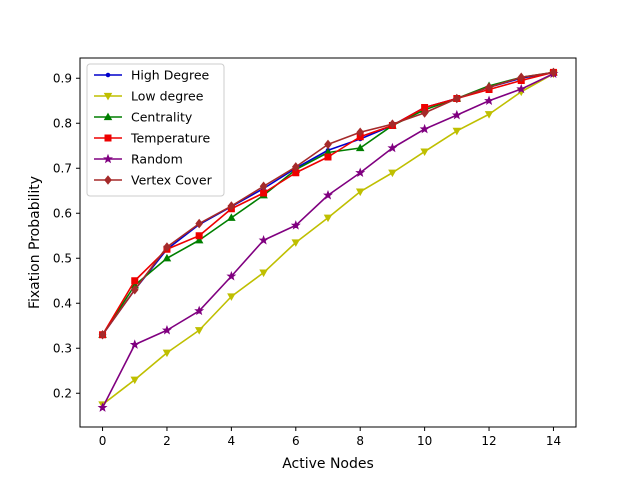 Image resolution: width=640 pixels, height=480 pixels. Describe the element at coordinates (553, 441) in the screenshot. I see `x-tick-label: 14` at that location.